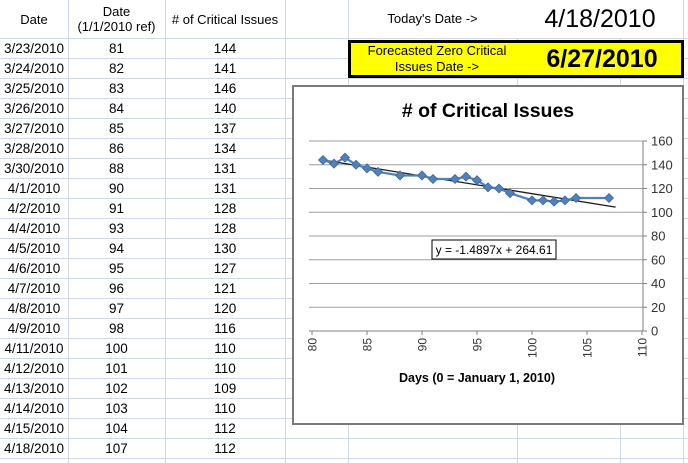  I want to click on x-tick-label: 95, so click(478, 345).